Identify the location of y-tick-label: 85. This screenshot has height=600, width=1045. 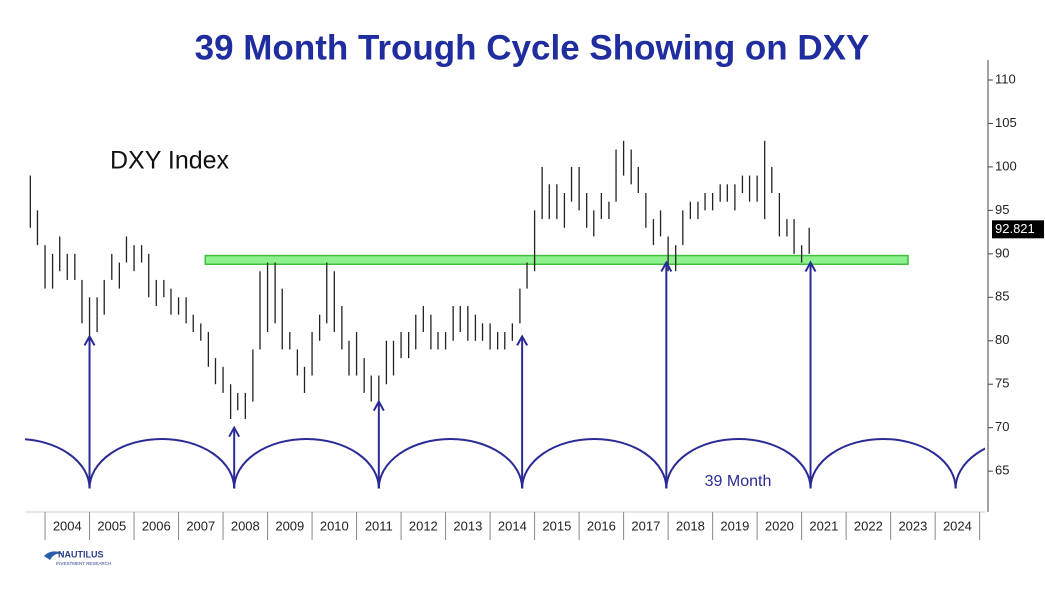
(1002, 296).